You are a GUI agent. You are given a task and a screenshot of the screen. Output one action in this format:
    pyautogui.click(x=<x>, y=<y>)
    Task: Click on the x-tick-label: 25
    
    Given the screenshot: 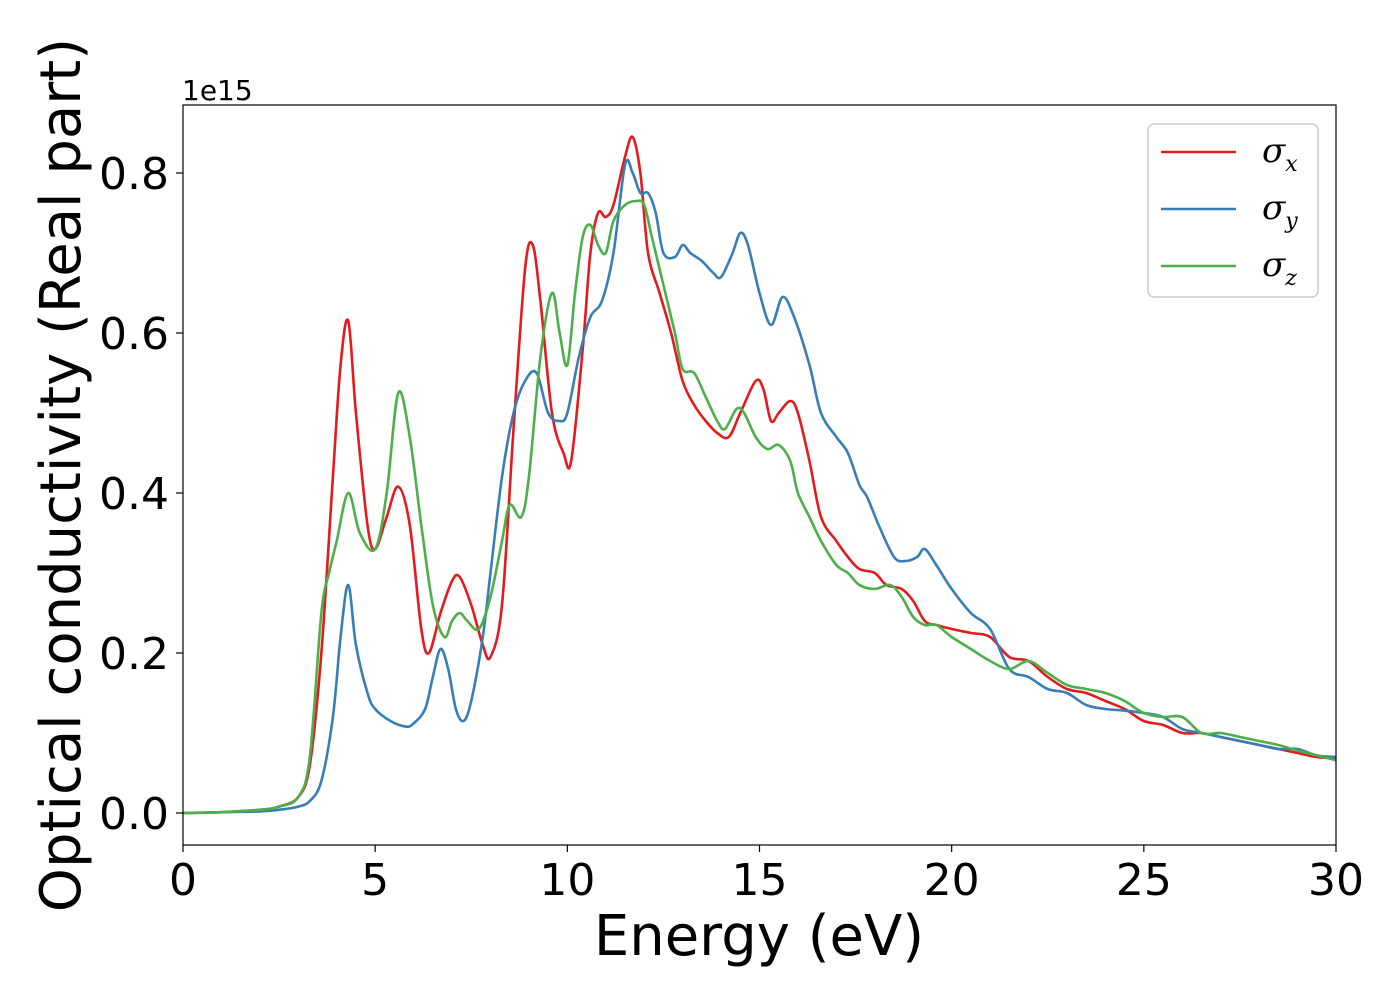 What is the action you would take?
    pyautogui.click(x=1144, y=880)
    